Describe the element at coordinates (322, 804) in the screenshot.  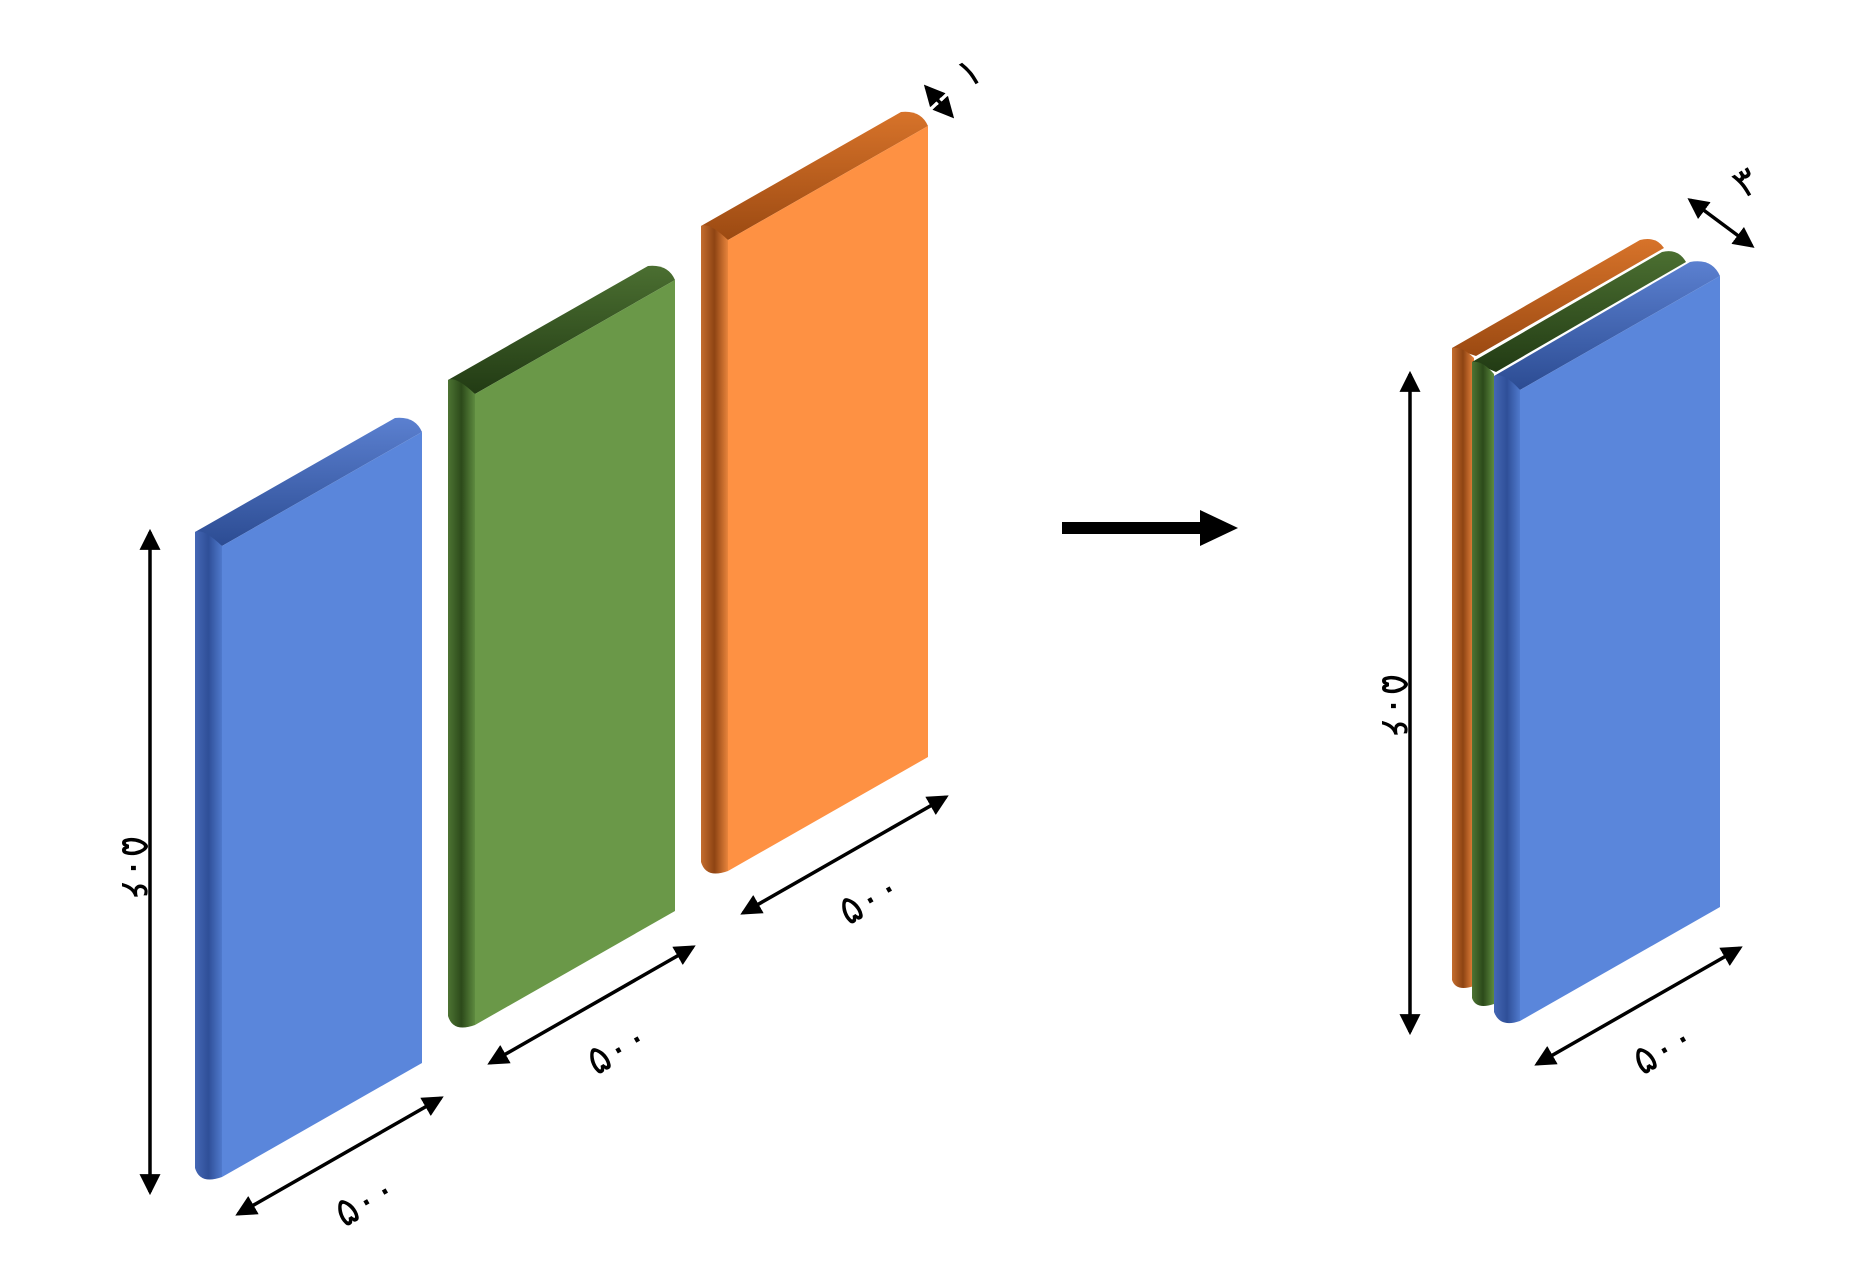
I see `blue-panel-front-face` at that location.